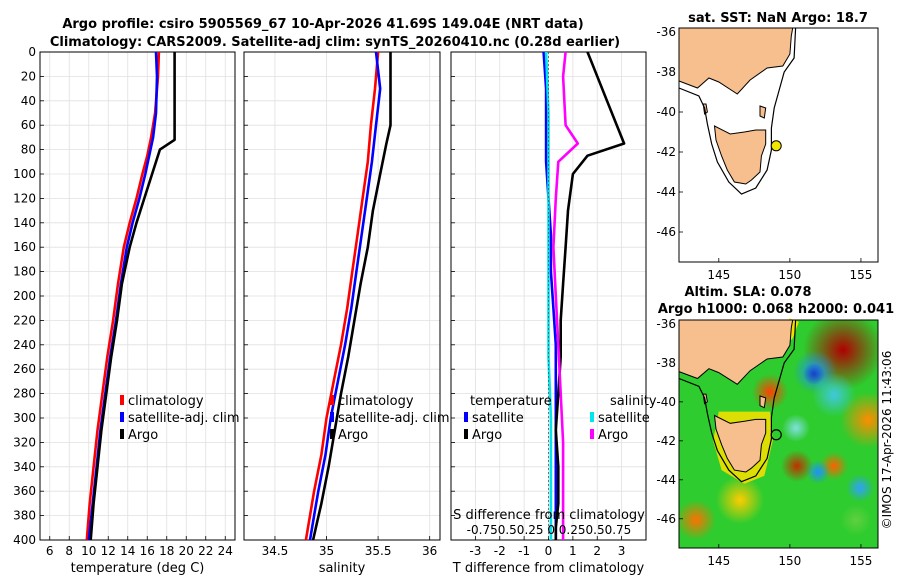 The width and height of the screenshot is (900, 580). Describe the element at coordinates (50, 551) in the screenshot. I see `x-tick-label: 6` at that location.